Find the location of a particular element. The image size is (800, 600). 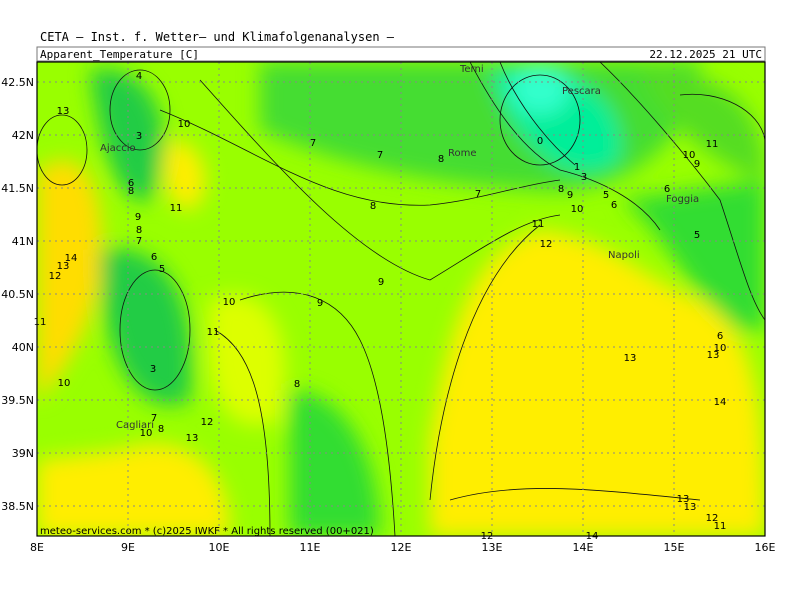

y-tick-label: 42.5N is located at coordinates (17, 82).